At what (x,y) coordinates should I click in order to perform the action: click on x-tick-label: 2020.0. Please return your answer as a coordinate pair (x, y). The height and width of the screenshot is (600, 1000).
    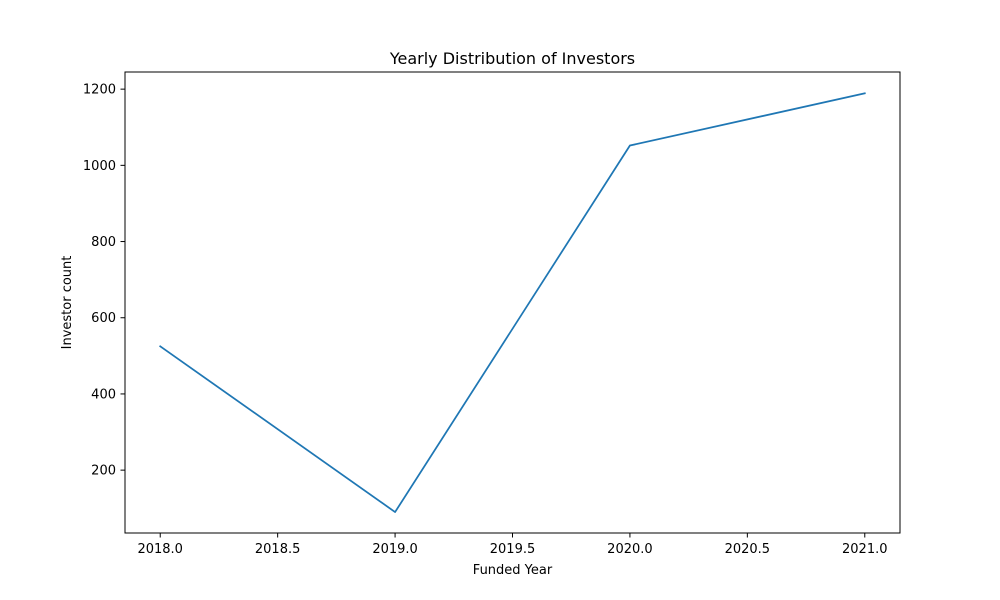
    Looking at the image, I should click on (630, 549).